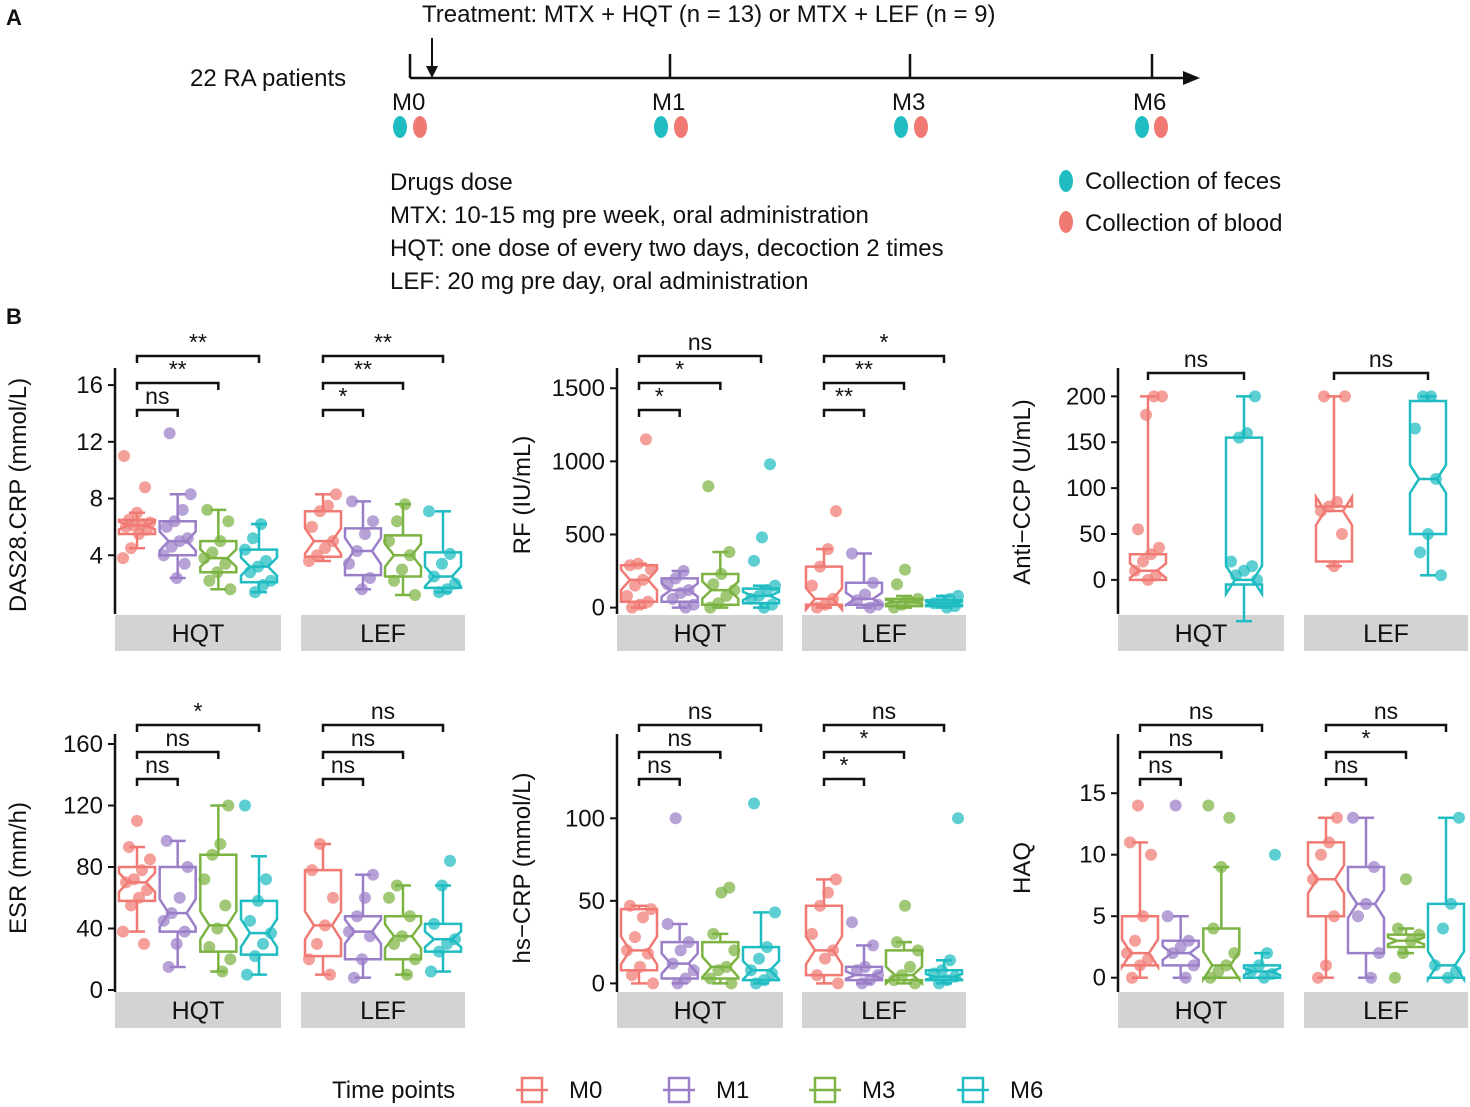 The width and height of the screenshot is (1470, 1107). Describe the element at coordinates (591, 901) in the screenshot. I see `y-tick-label: 50` at that location.